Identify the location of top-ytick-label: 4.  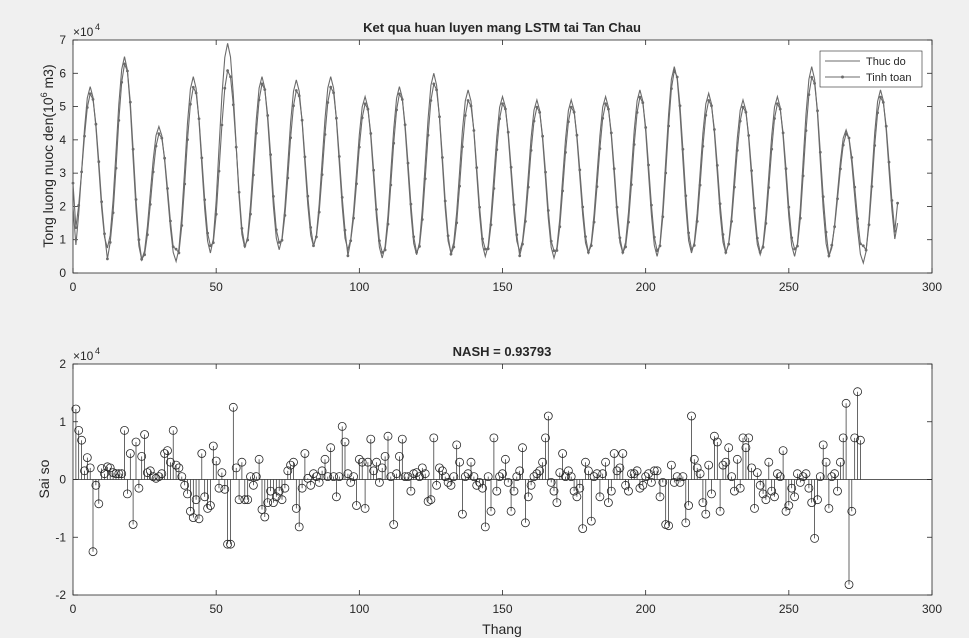
(62, 140).